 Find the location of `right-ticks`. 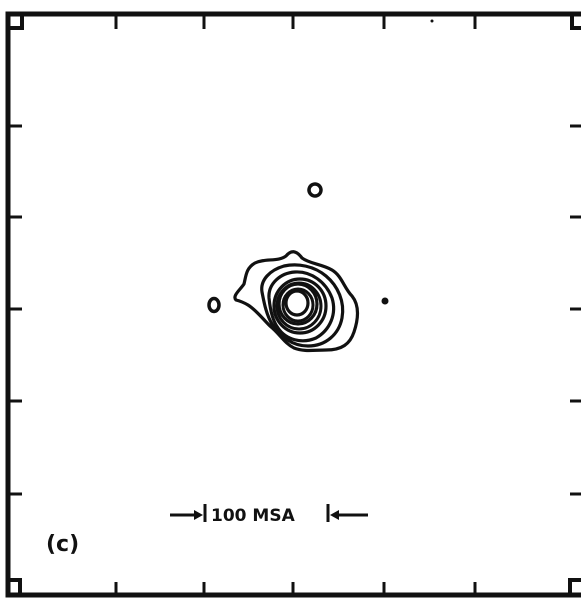

right-ticks is located at coordinates (575, 310).